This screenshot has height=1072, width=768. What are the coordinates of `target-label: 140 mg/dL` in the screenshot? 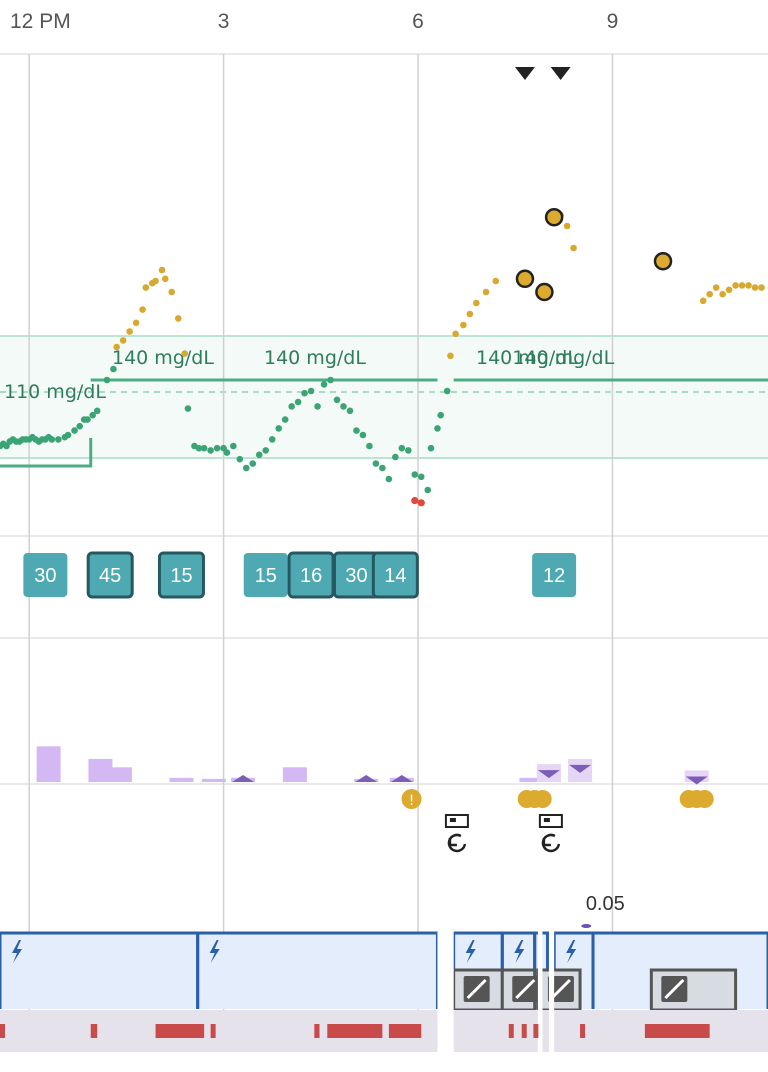 It's located at (163, 358).